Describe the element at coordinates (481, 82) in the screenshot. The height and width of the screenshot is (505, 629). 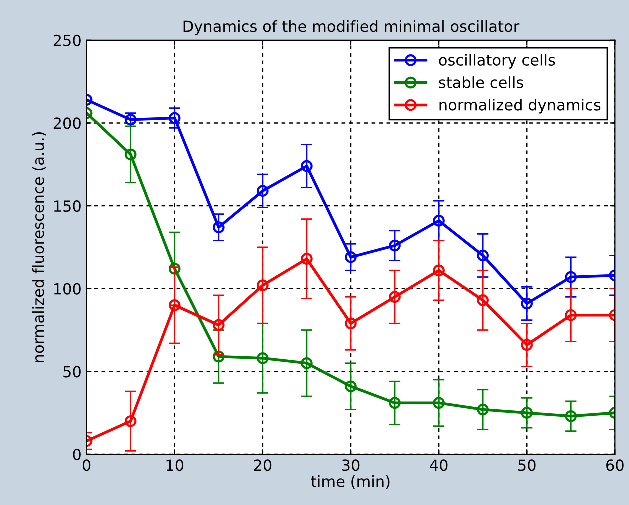
I see `legend-label: stable cells` at that location.